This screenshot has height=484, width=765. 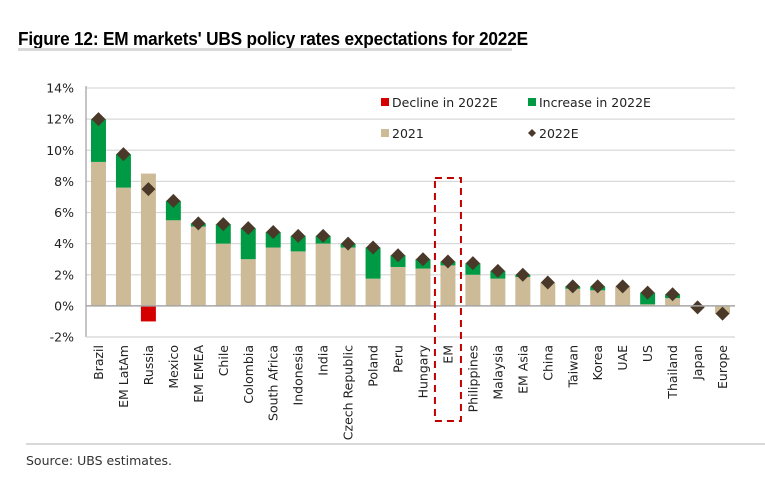 I want to click on x-tick-label: Hungary, so click(x=422, y=371).